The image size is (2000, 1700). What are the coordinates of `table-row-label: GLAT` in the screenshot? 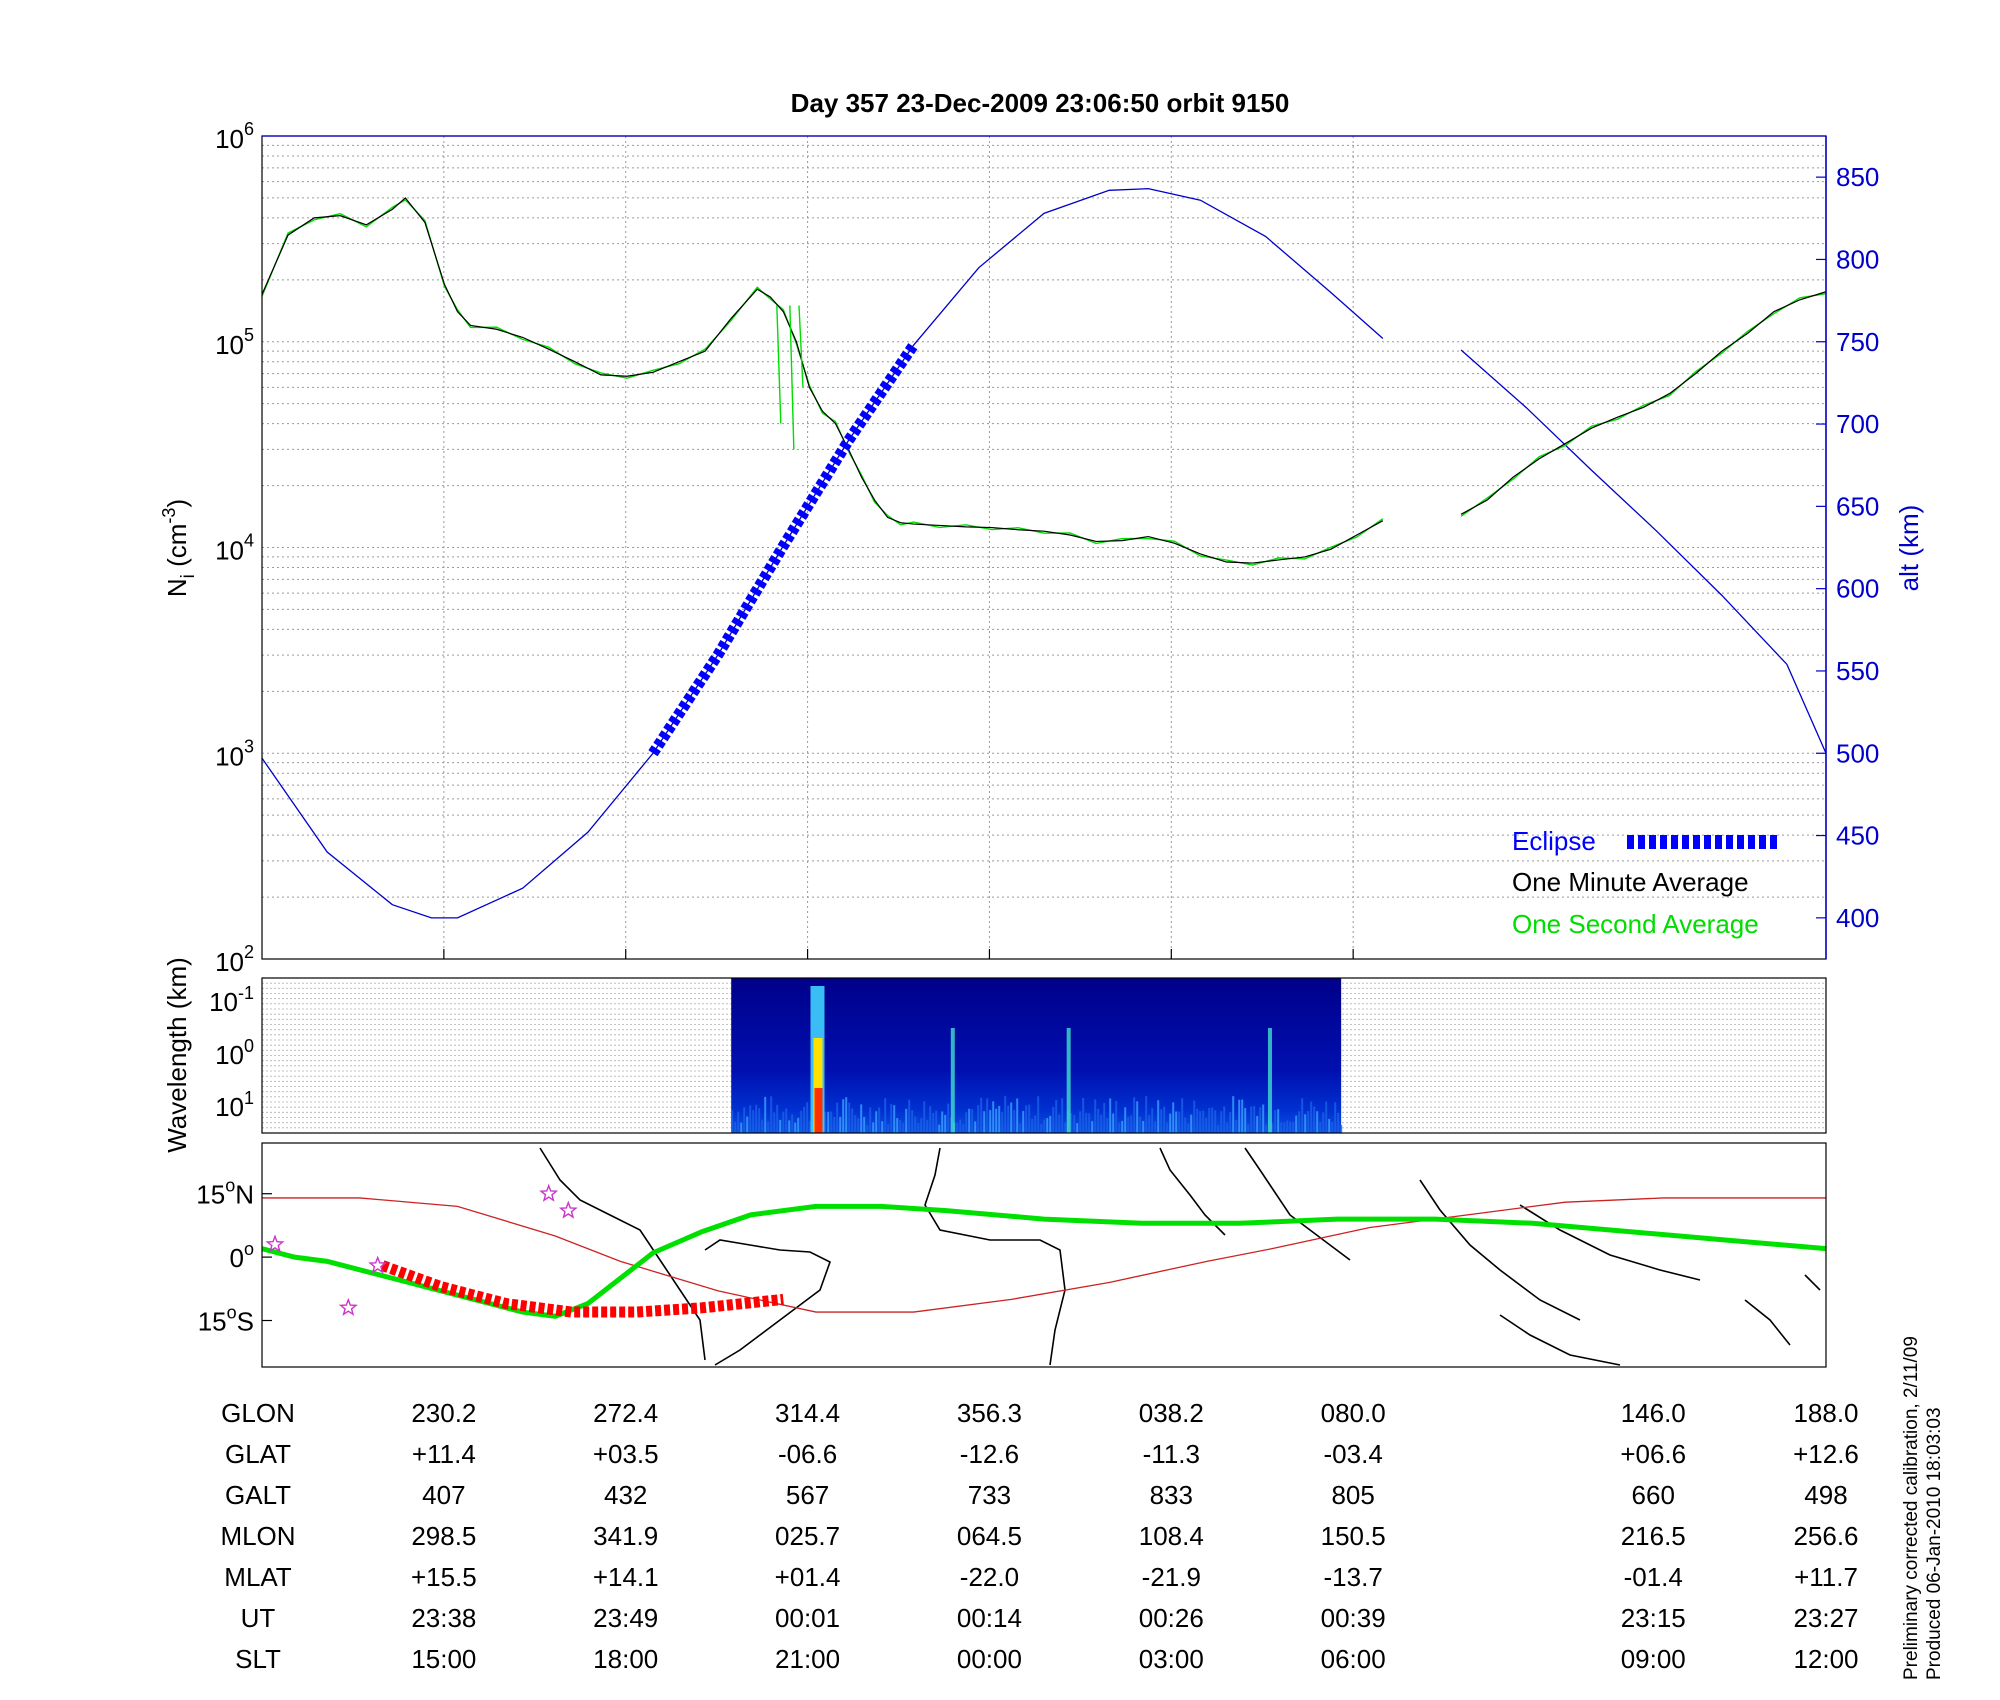 It's located at (258, 1454).